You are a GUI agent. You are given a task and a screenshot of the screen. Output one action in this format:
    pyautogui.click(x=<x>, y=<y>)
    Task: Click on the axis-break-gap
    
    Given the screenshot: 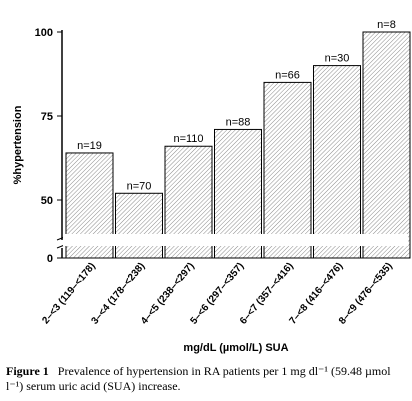 What is the action you would take?
    pyautogui.click(x=235, y=240)
    